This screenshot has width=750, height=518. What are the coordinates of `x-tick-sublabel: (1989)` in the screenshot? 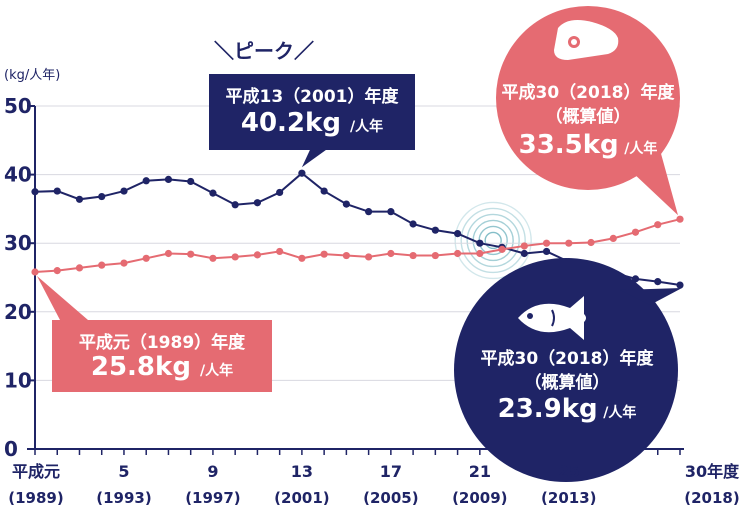 It's located at (35, 498).